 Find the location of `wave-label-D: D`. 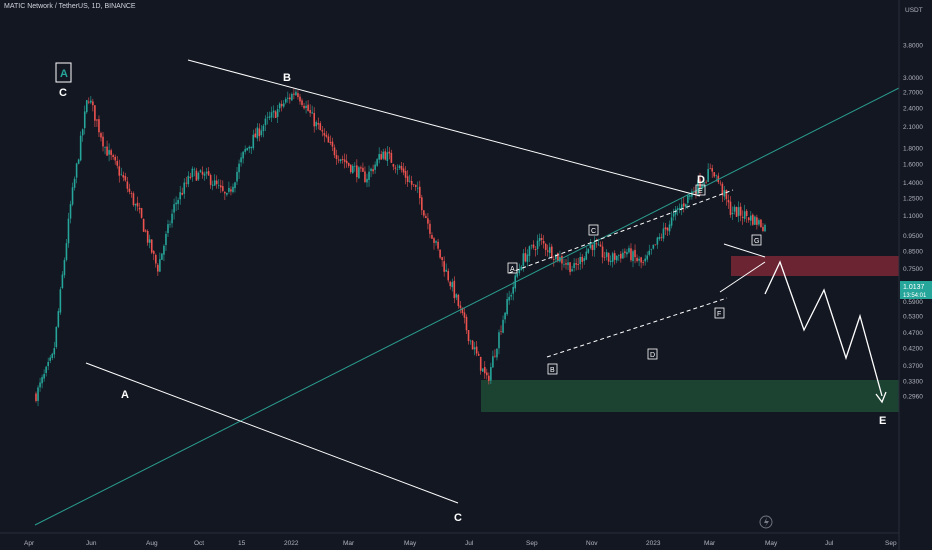

wave-label-D: D is located at coordinates (701, 180).